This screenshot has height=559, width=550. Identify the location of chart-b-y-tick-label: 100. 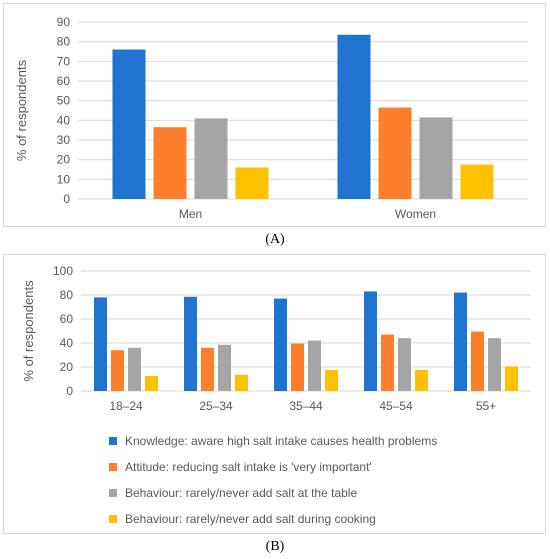
(63, 271).